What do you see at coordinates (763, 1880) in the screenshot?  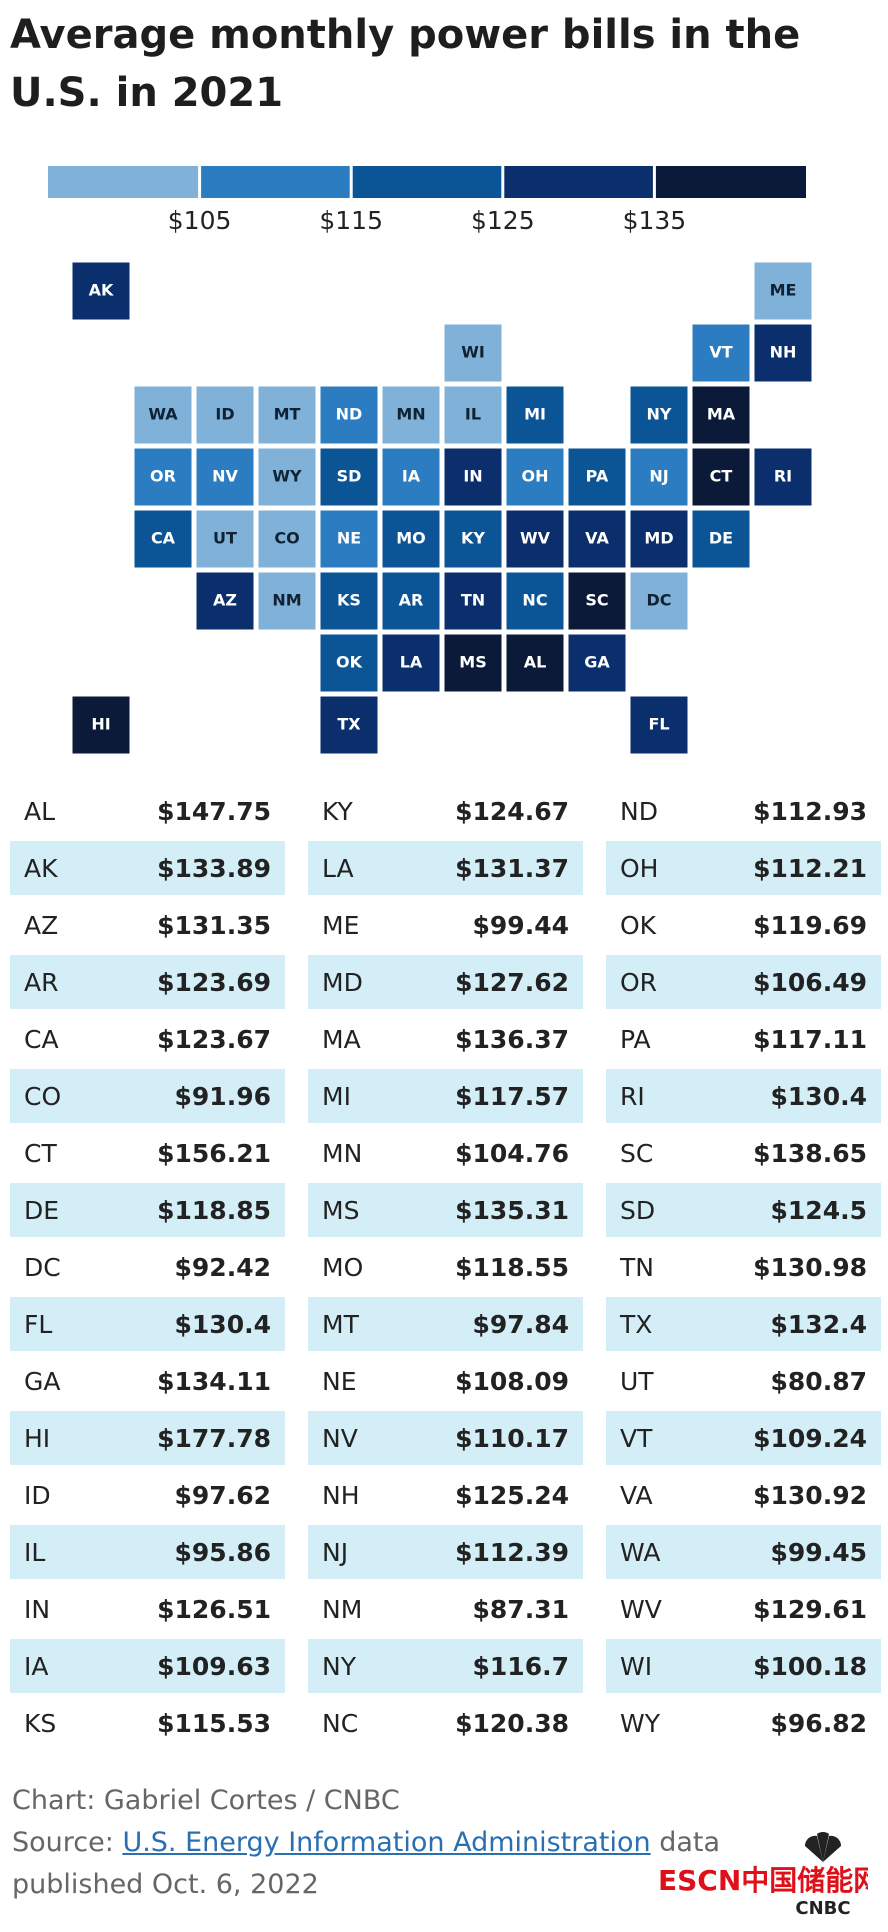 I see `watermark: ESCN中国储能网` at bounding box center [763, 1880].